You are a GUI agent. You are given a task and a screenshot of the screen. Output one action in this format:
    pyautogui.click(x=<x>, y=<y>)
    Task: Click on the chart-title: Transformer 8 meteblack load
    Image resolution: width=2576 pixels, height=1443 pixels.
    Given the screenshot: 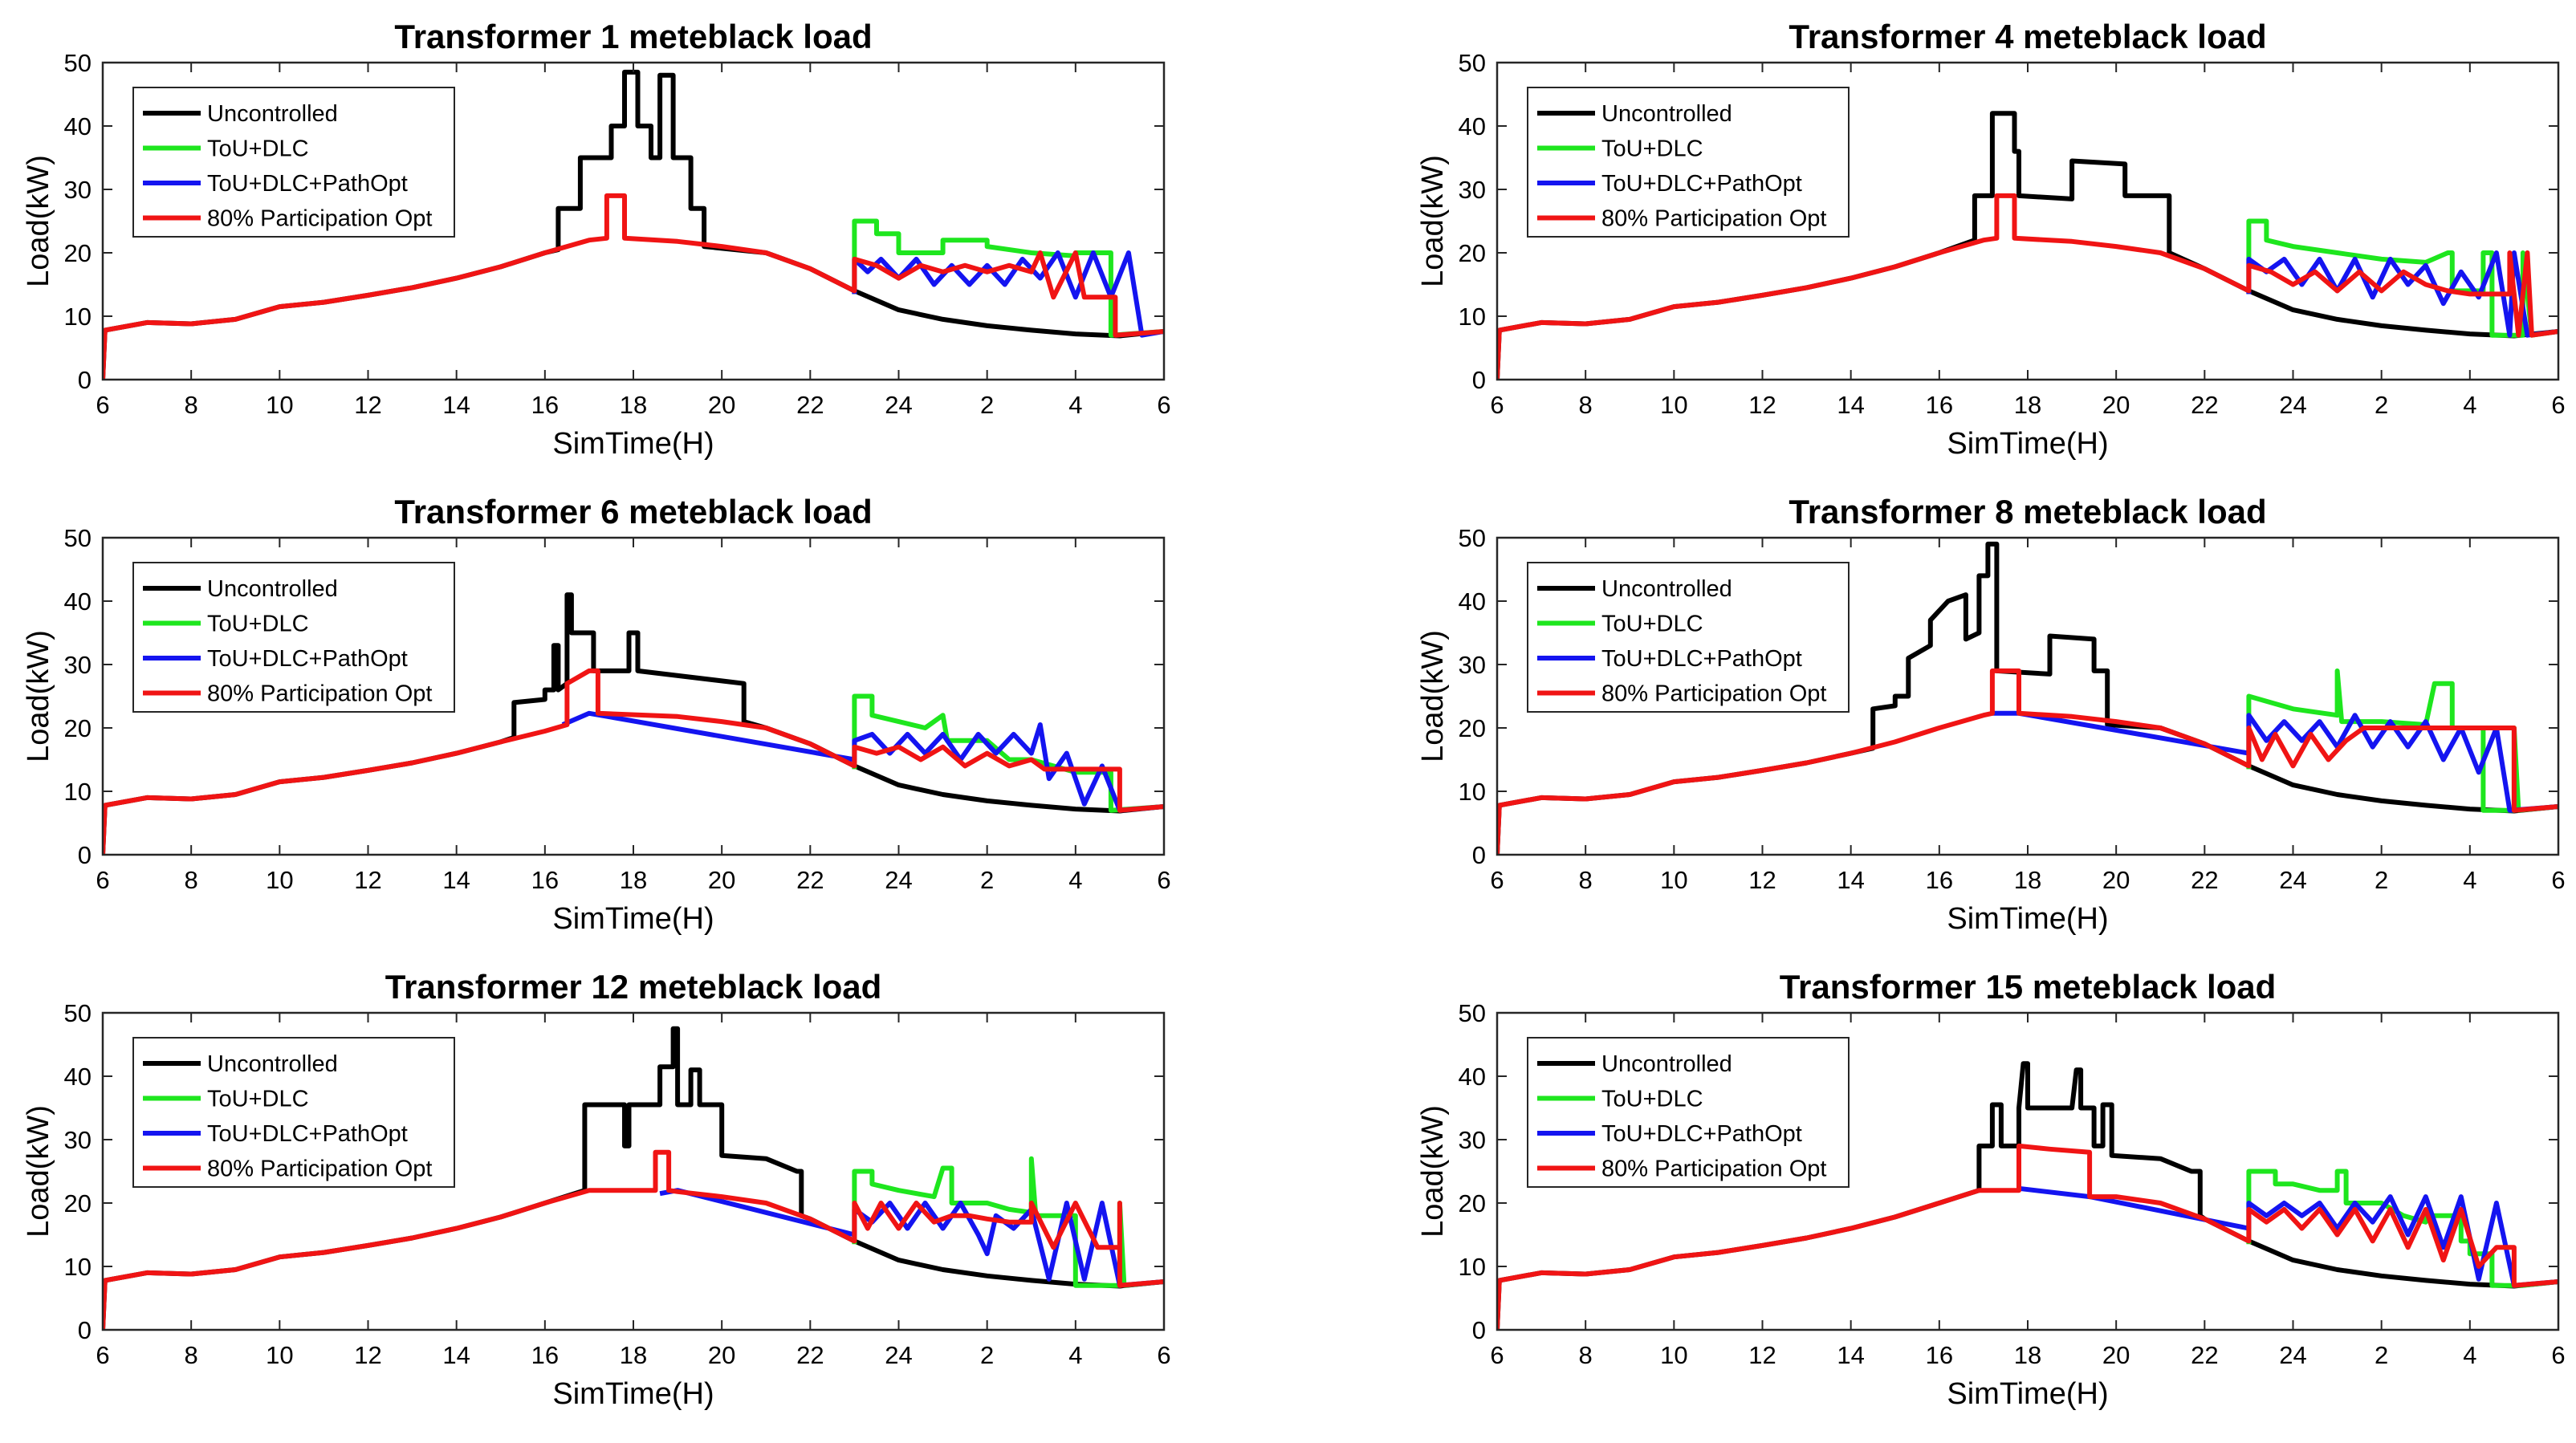 What is the action you would take?
    pyautogui.click(x=2027, y=511)
    